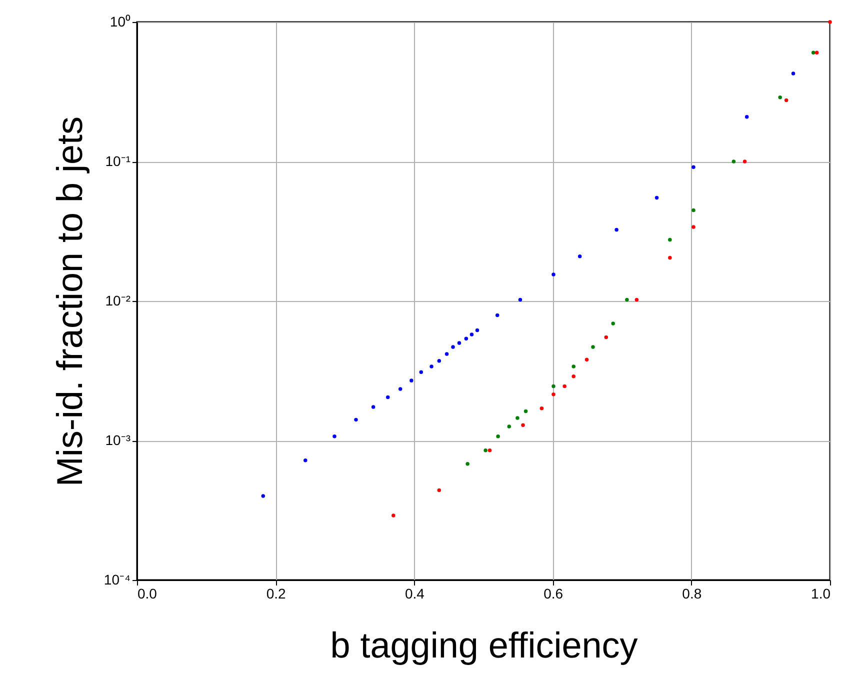 Image resolution: width=848 pixels, height=685 pixels. I want to click on y-tick-label: 10⁻⁴, so click(117, 580).